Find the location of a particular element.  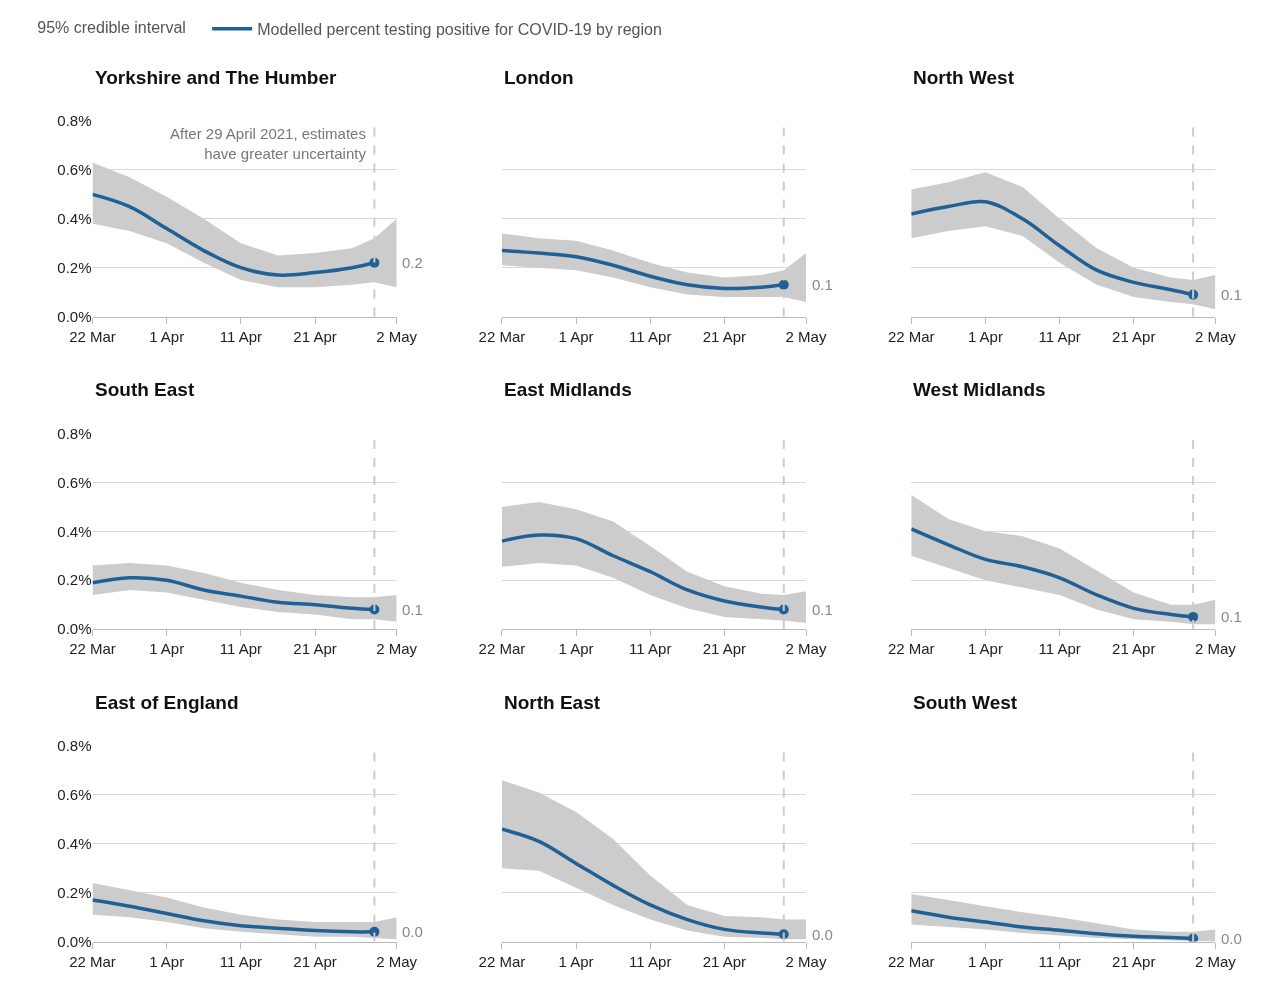

ref-line-label: After 29 April 2021, estimates have greater uncertainty is located at coordinates (268, 143).